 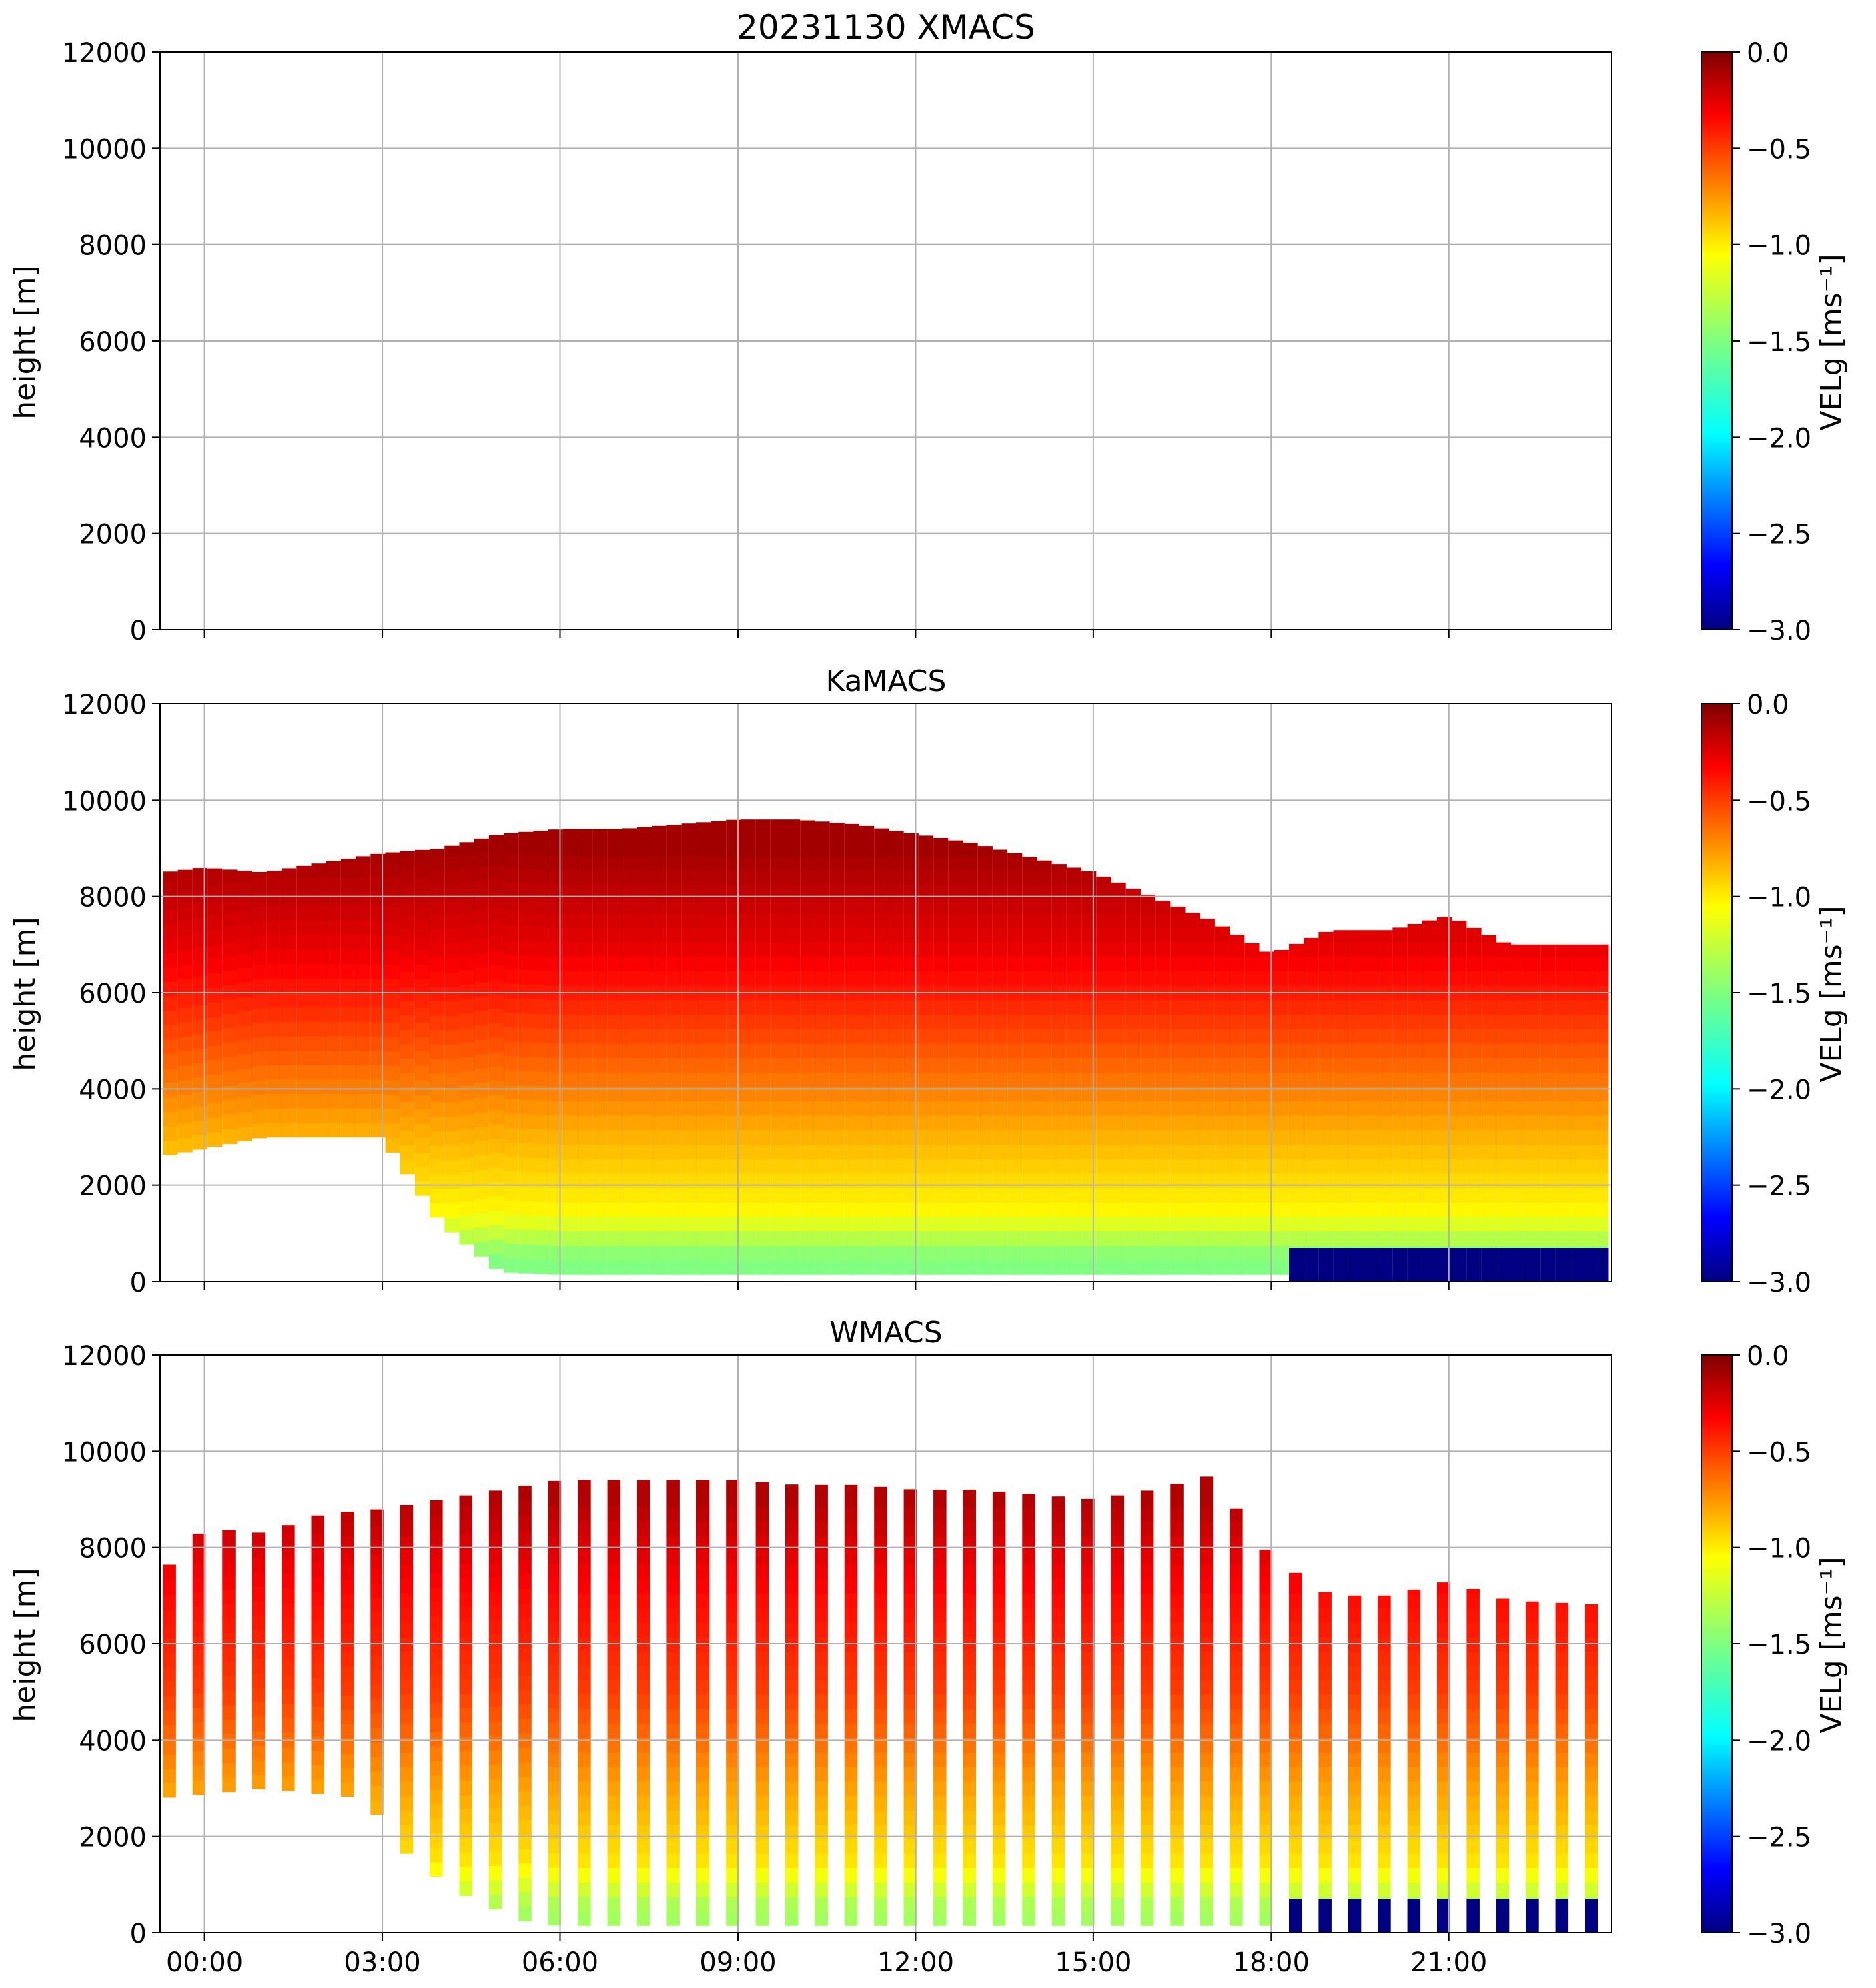 I want to click on data-strip, so click(x=1414, y=1761).